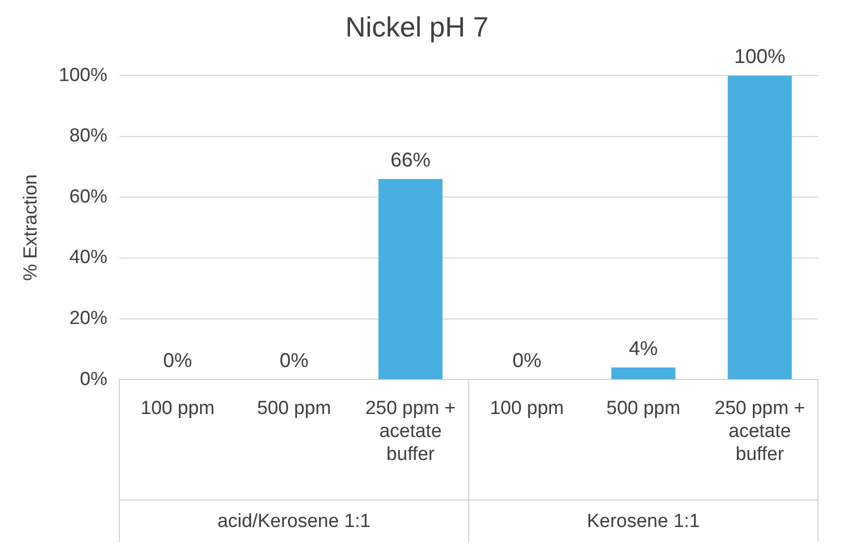 The image size is (846, 552). What do you see at coordinates (88, 197) in the screenshot?
I see `y-tick-label: 60%` at bounding box center [88, 197].